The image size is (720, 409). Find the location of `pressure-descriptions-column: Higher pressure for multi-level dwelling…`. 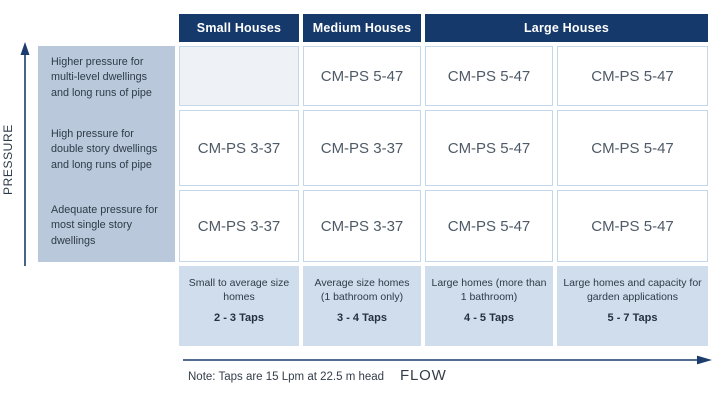

pressure-descriptions-column: Higher pressure for multi-level dwelling… is located at coordinates (106, 154).